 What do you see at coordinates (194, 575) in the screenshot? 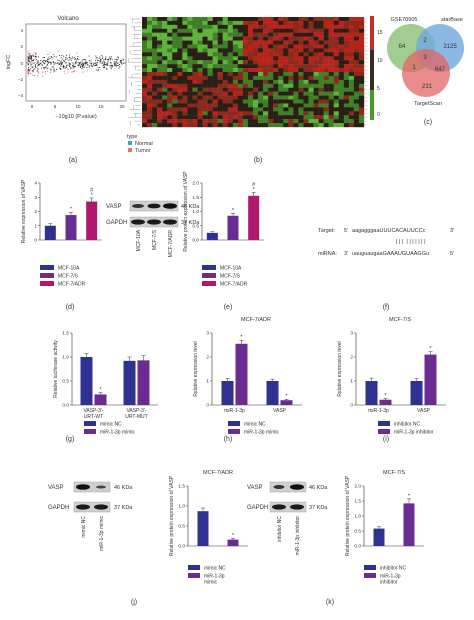
I see `chart-j-legend-swatch` at bounding box center [194, 575].